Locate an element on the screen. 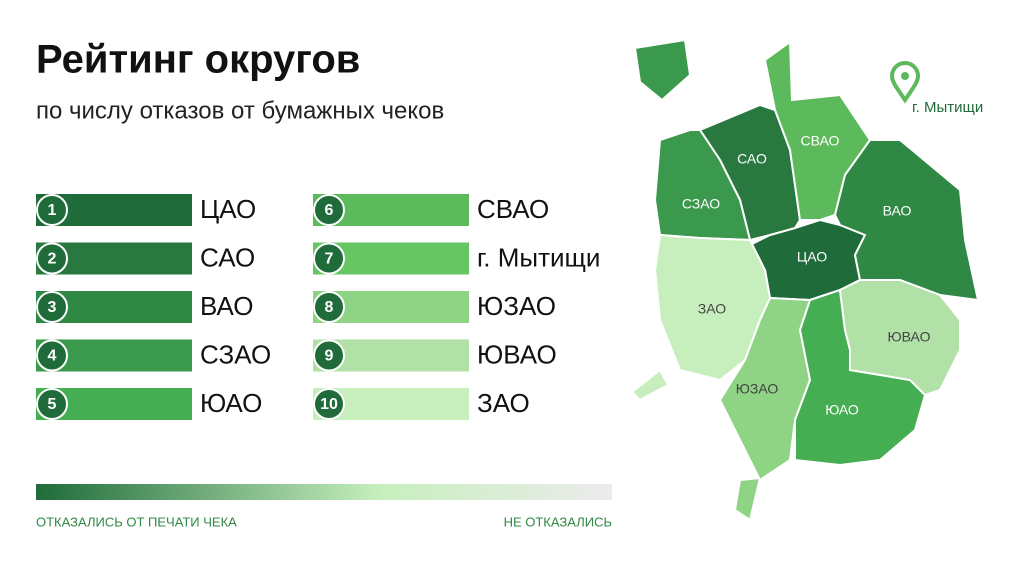  pin-dot is located at coordinates (905, 76).